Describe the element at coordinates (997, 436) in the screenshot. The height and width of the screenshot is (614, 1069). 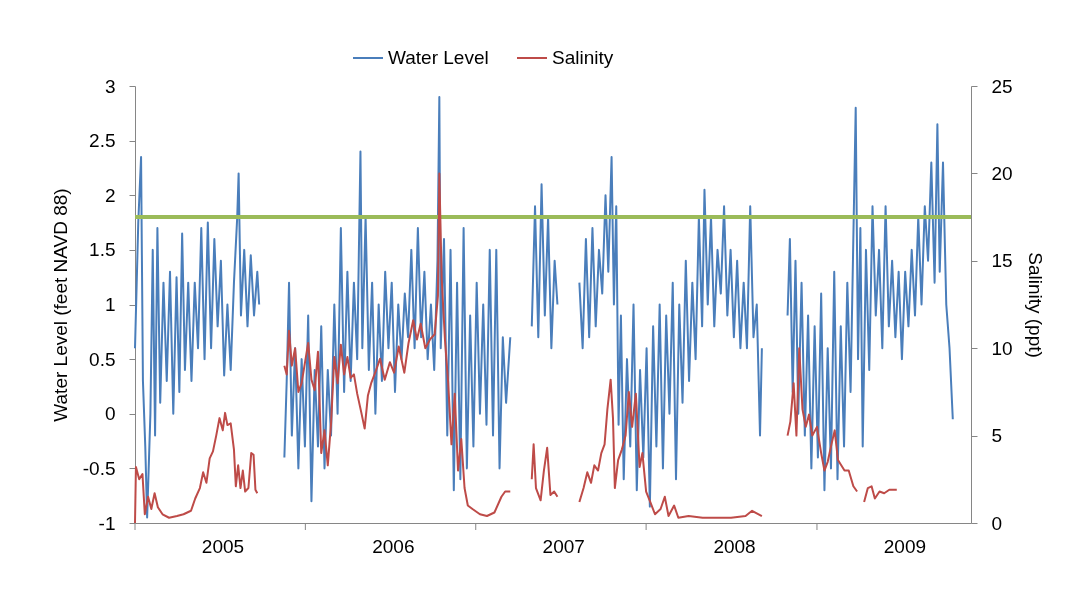
I see `y2-tick-label: 5` at that location.